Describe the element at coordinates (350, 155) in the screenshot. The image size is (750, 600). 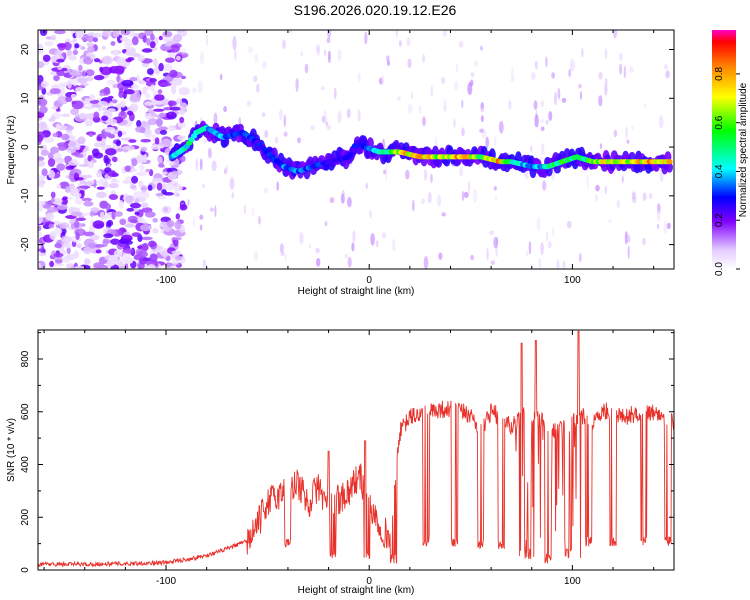
I see `ridge-core` at that location.